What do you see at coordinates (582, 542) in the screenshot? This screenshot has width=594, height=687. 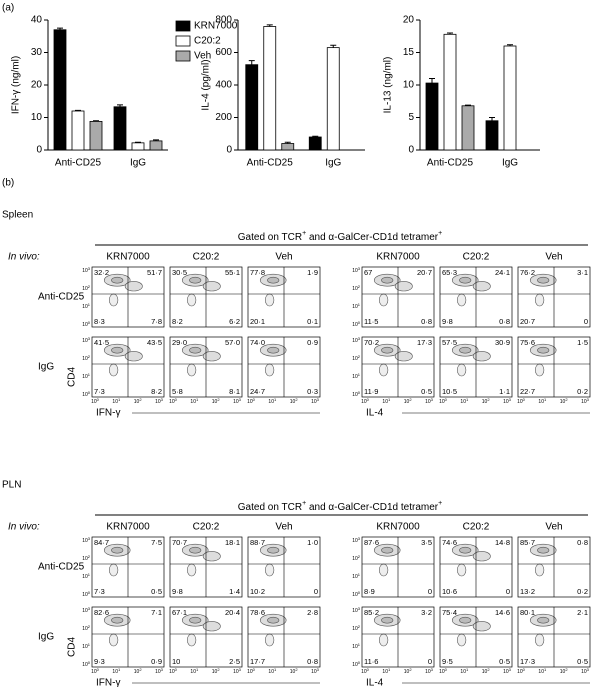 I see `quadrant-value: 0·8` at bounding box center [582, 542].